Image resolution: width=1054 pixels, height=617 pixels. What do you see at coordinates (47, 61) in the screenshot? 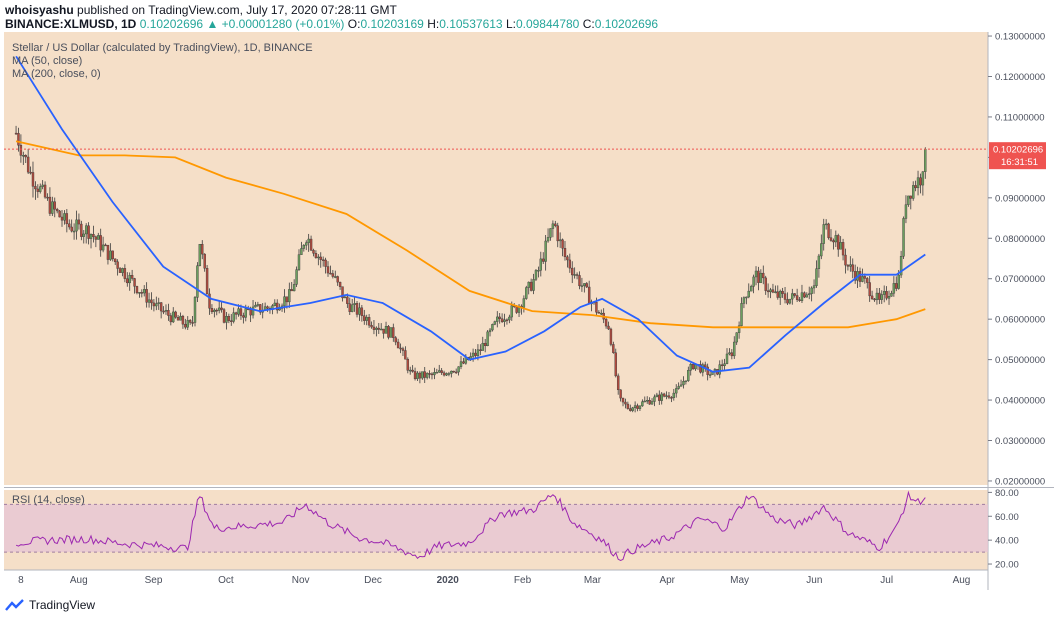
I see `ma50-legend: MA (50, close)` at bounding box center [47, 61].